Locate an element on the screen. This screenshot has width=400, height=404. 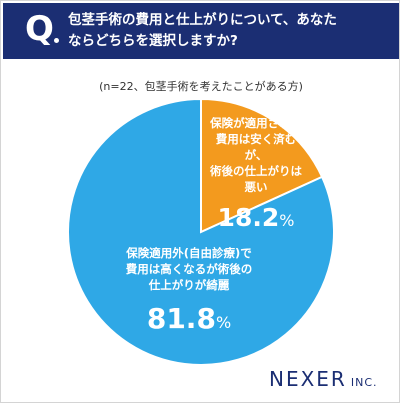
slice-1-line-2: 費用は高くなるが術後の is located at coordinates (189, 269).